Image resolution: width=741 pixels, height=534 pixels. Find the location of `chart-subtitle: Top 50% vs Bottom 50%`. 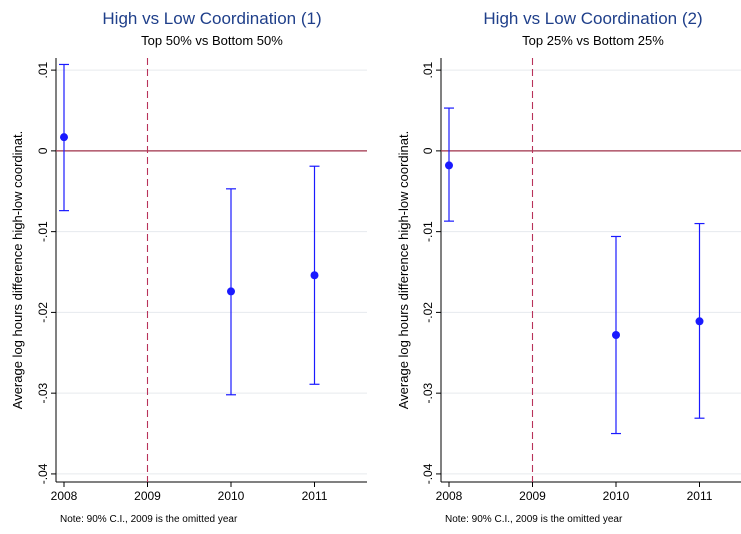

chart-subtitle: Top 50% vs Bottom 50% is located at coordinates (212, 40).